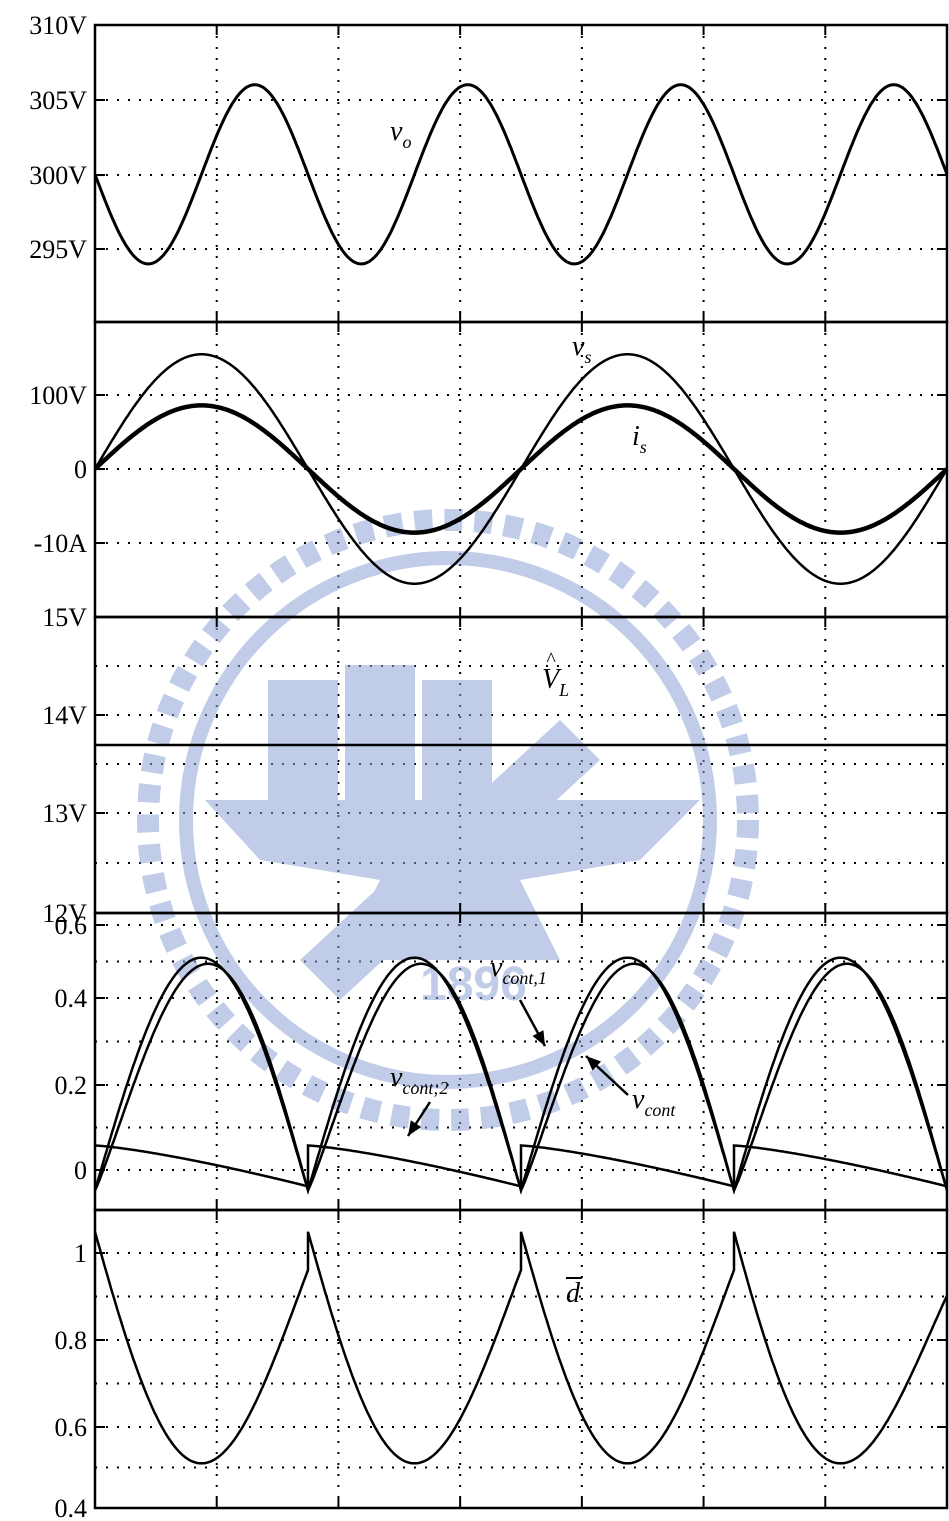 The image size is (949, 1521). I want to click on label-v_cont_1: vcont,1, so click(518, 970).